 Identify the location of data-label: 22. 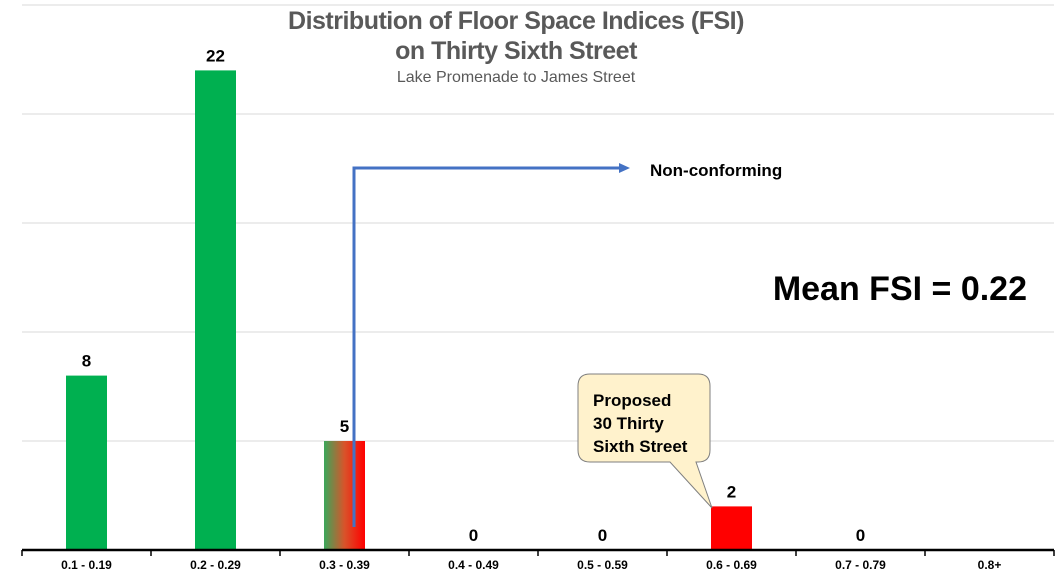
(215, 55).